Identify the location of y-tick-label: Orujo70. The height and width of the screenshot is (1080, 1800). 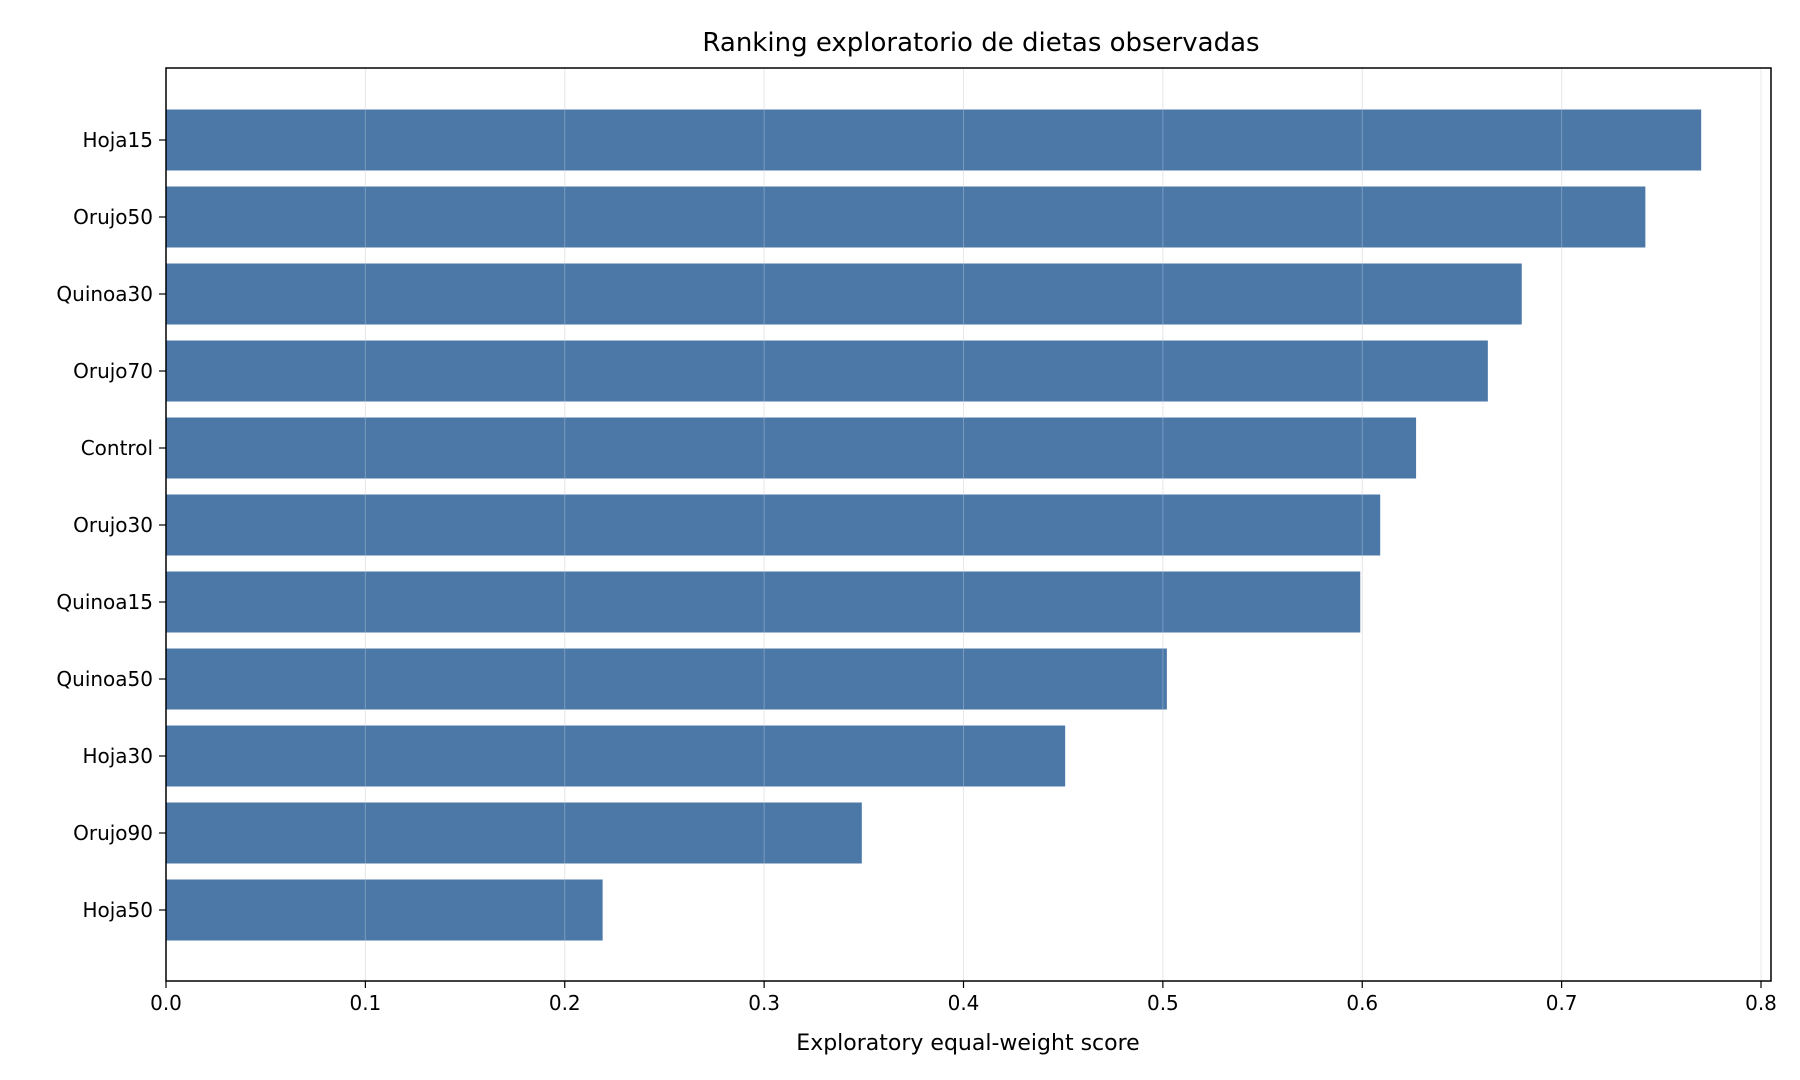
(113, 371).